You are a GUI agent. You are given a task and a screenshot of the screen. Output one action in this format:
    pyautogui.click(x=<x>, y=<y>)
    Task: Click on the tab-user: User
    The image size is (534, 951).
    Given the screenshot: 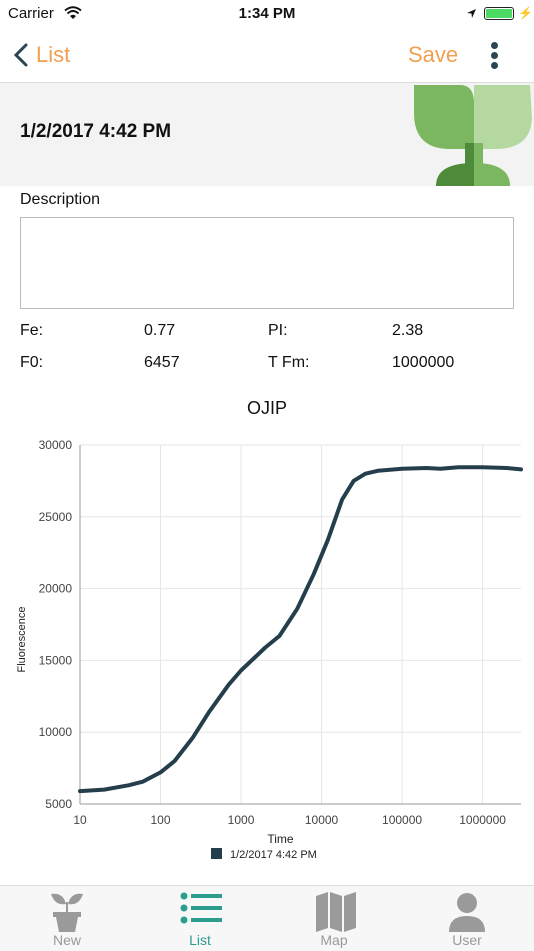 What is the action you would take?
    pyautogui.click(x=467, y=918)
    